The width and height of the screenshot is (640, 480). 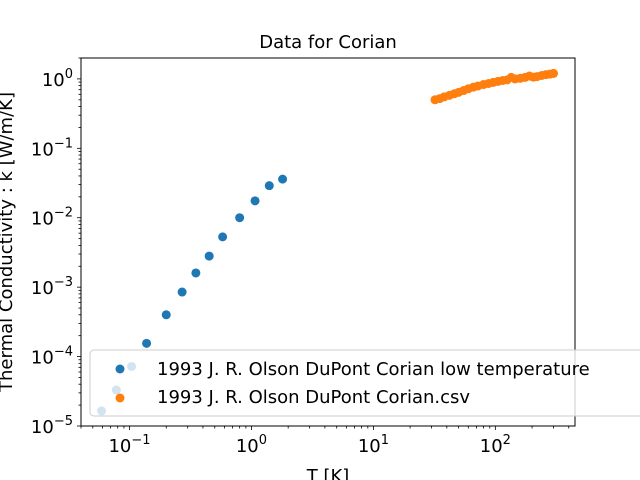 I want to click on x-tick-label: 10², so click(x=495, y=445).